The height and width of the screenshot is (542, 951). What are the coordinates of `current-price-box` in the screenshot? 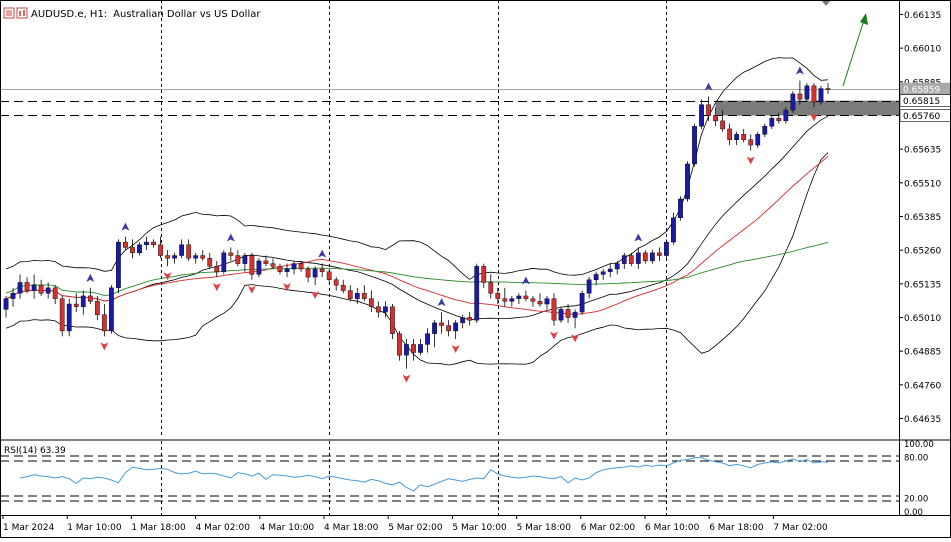 It's located at (925, 88).